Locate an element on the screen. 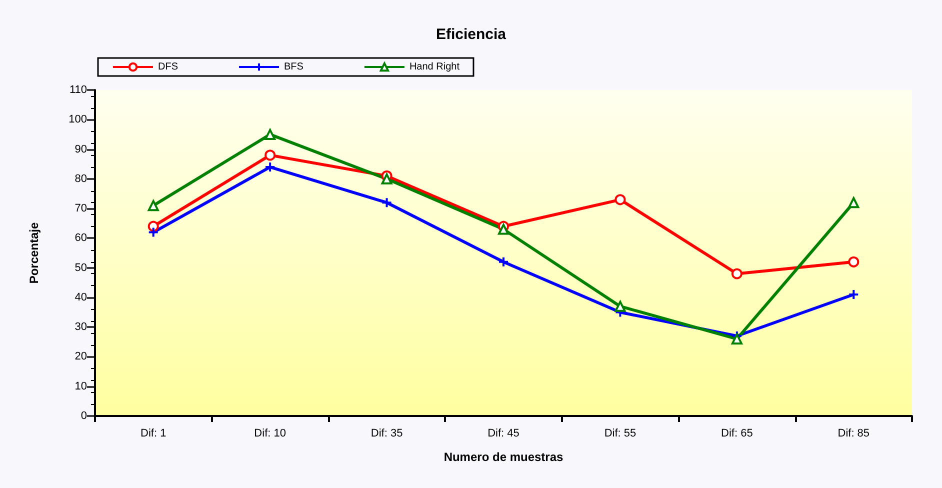 Image resolution: width=942 pixels, height=488 pixels. y-tick-label: 30 is located at coordinates (80, 327).